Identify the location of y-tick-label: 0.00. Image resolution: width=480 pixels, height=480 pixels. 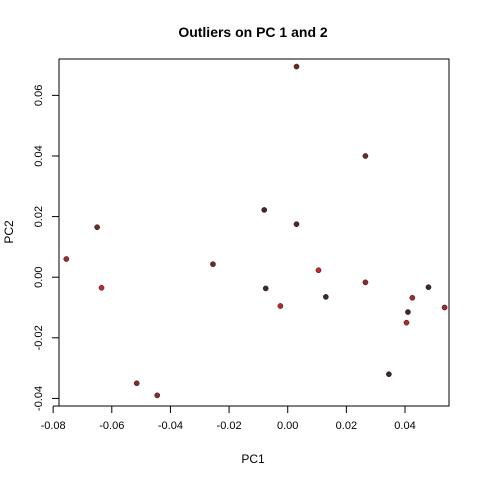
(39, 276).